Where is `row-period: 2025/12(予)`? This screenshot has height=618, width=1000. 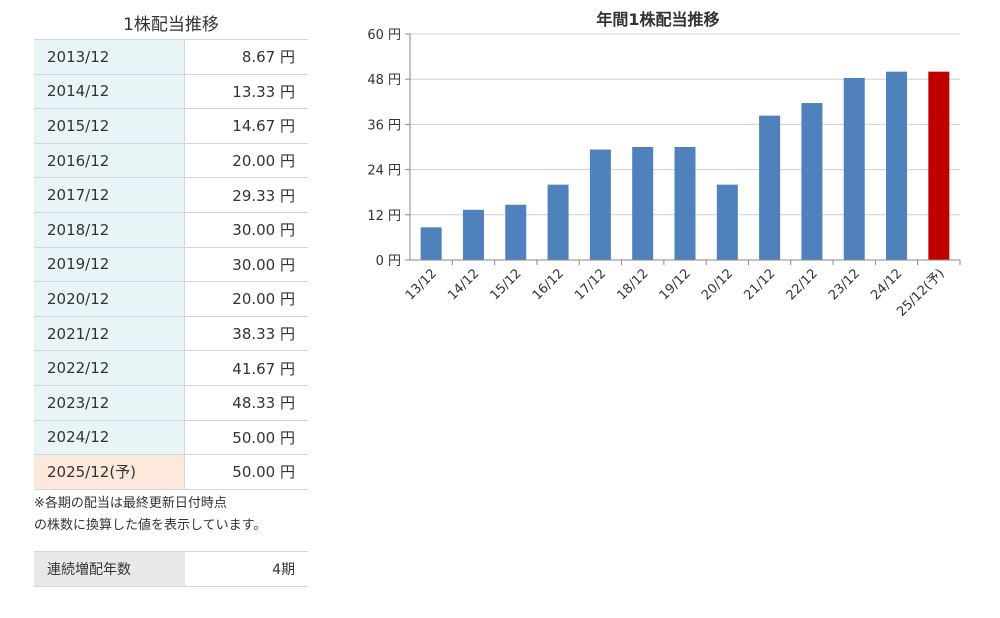
row-period: 2025/12(予) is located at coordinates (109, 472).